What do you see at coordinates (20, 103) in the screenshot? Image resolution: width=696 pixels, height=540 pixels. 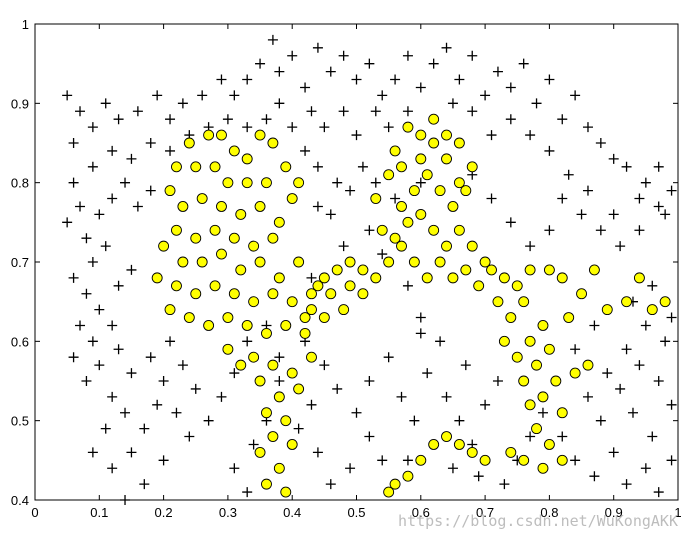 I see `y-tick-label: 0.9` at bounding box center [20, 103].